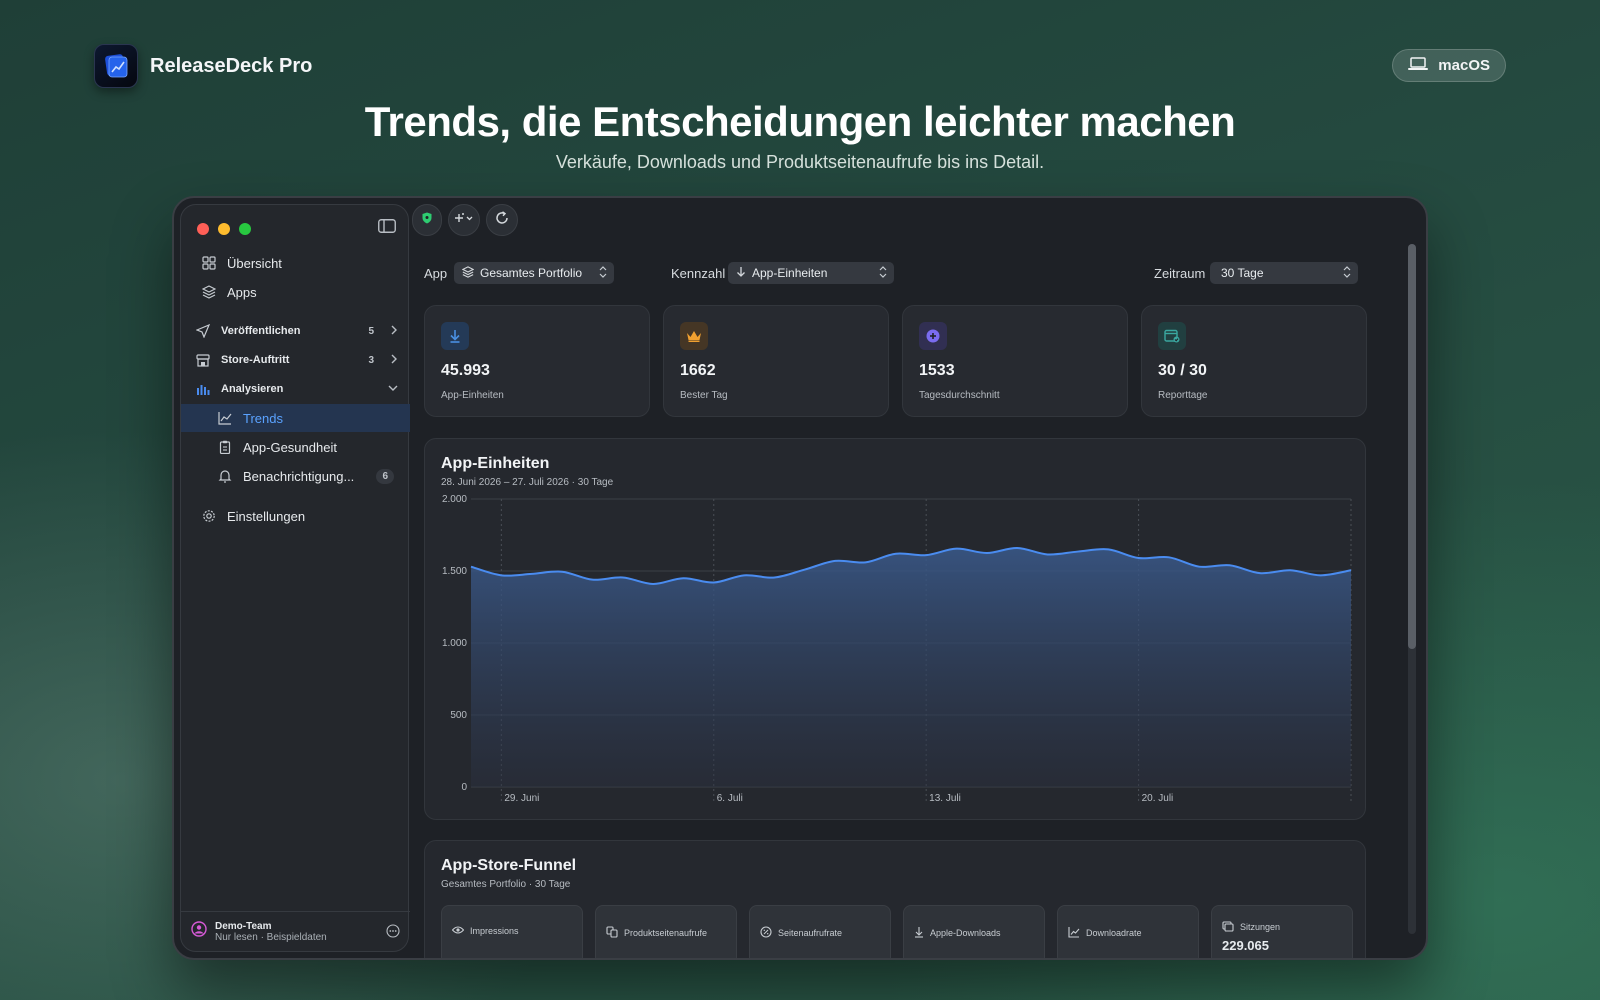 The width and height of the screenshot is (1600, 1000). What do you see at coordinates (225, 447) in the screenshot?
I see `clipboard-icon` at bounding box center [225, 447].